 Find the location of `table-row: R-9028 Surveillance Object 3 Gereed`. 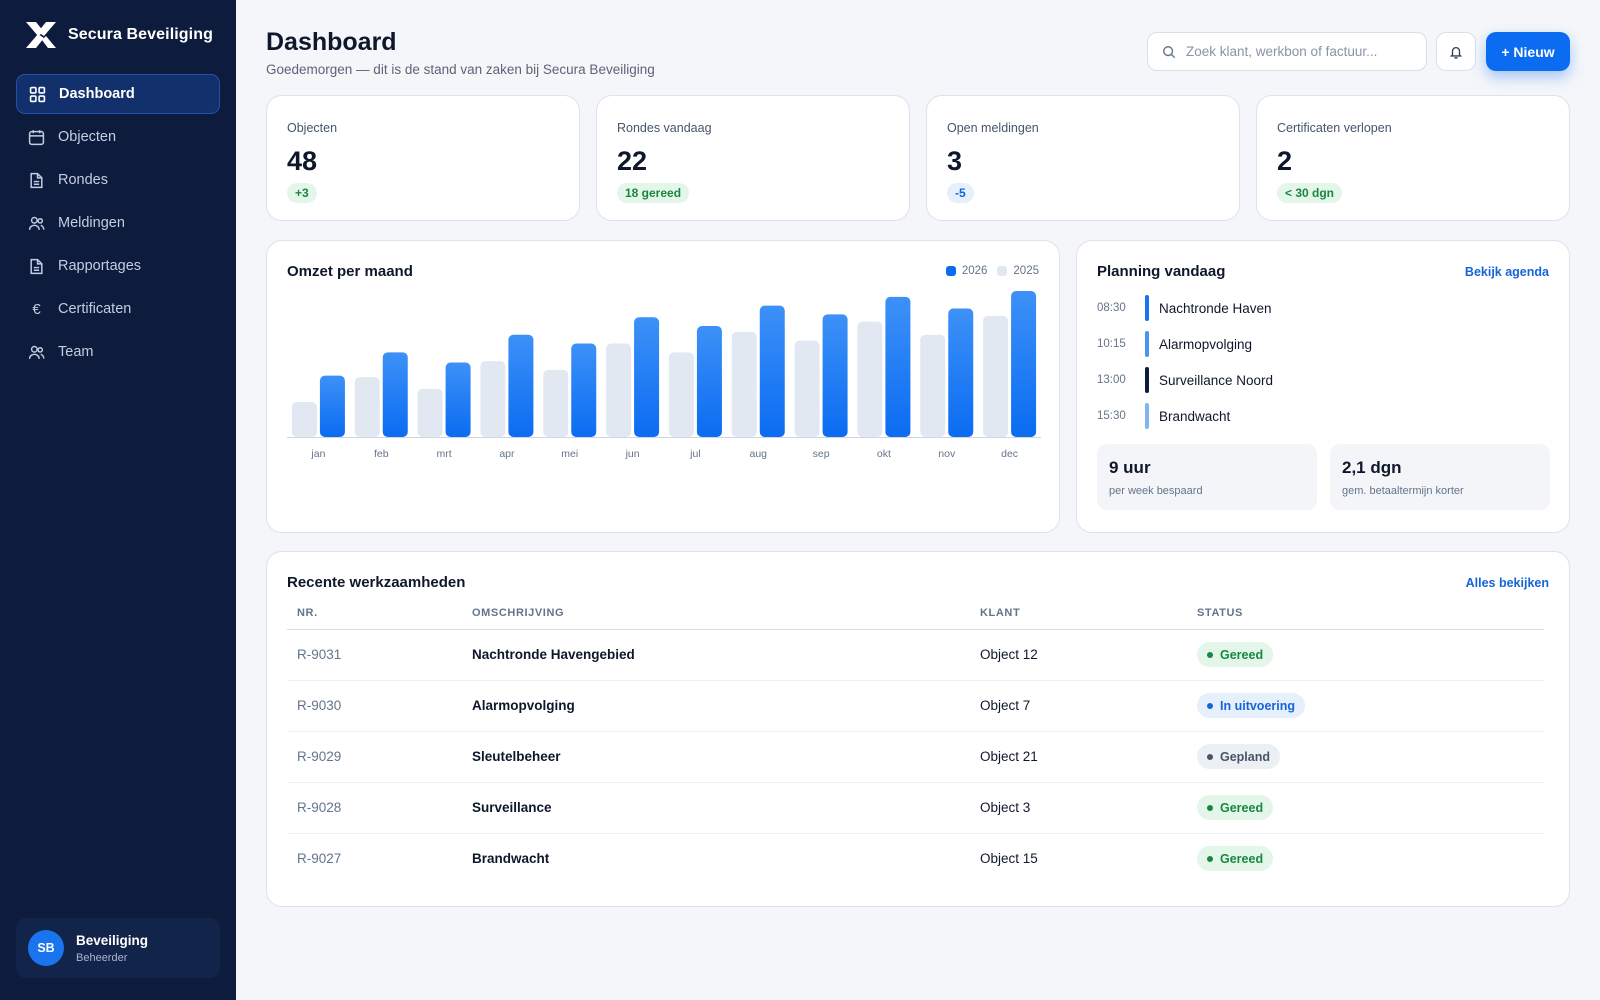

table-row: R-9028 Surveillance Object 3 Gereed is located at coordinates (915, 808).